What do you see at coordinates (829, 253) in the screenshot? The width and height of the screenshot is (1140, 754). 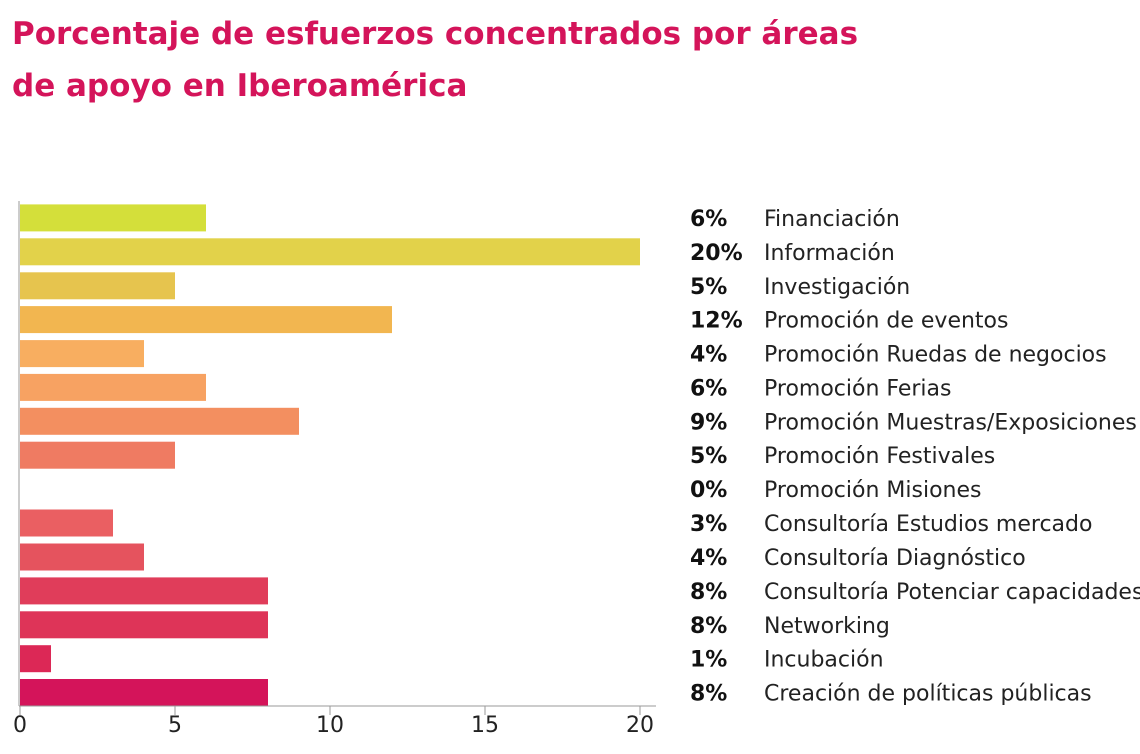 I see `category-label-1: Información` at bounding box center [829, 253].